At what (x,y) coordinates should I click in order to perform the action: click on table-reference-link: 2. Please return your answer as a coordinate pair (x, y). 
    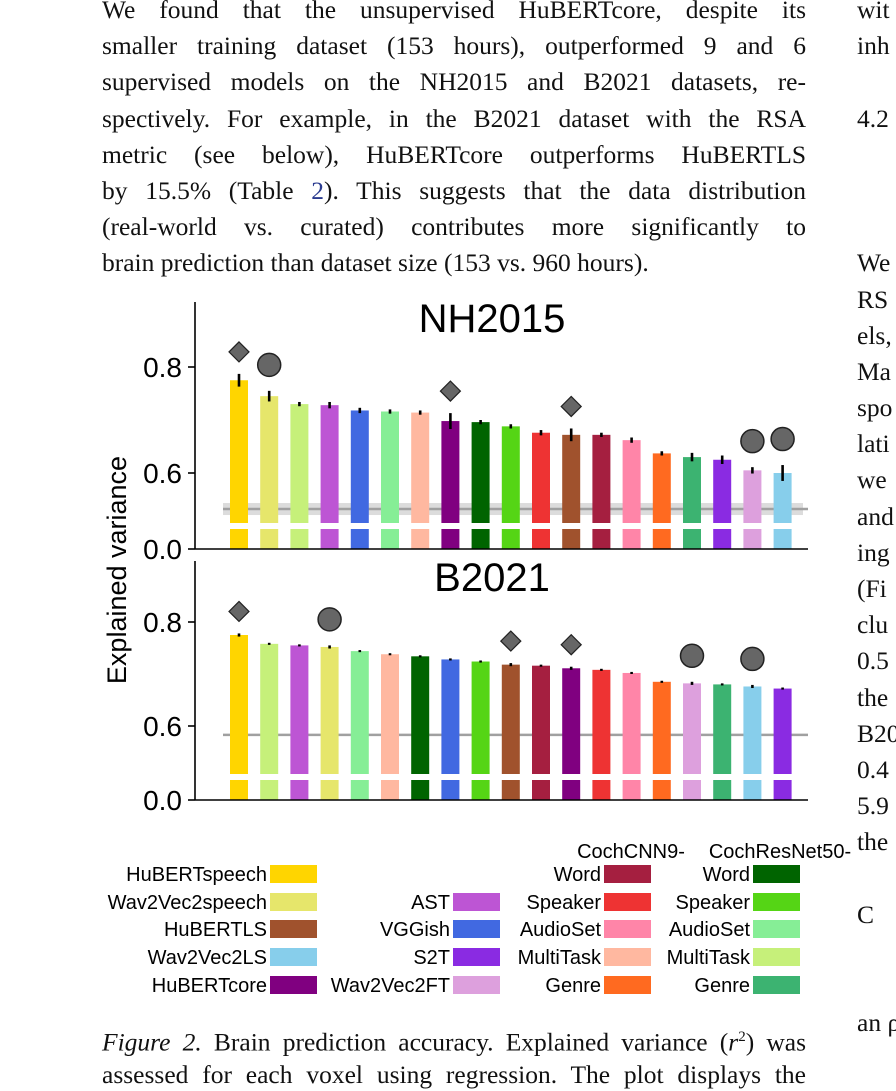
    Looking at the image, I should click on (318, 191).